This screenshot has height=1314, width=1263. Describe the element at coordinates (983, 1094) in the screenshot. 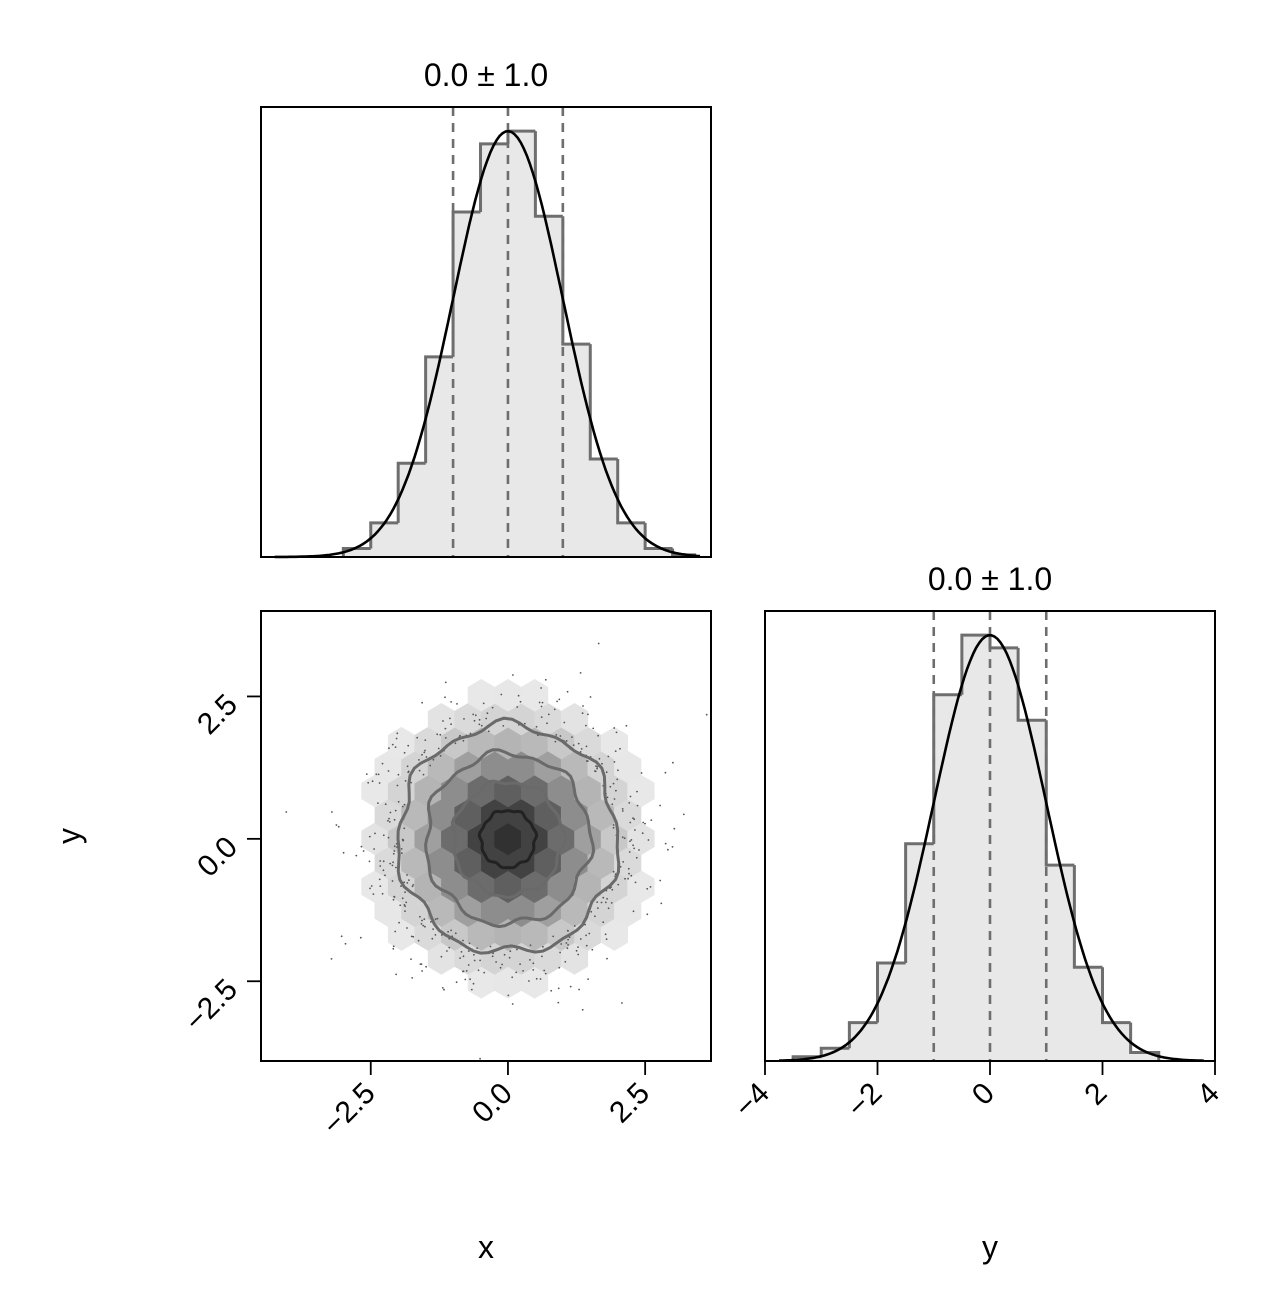

I see `y-marginal-tick-label: 0` at that location.